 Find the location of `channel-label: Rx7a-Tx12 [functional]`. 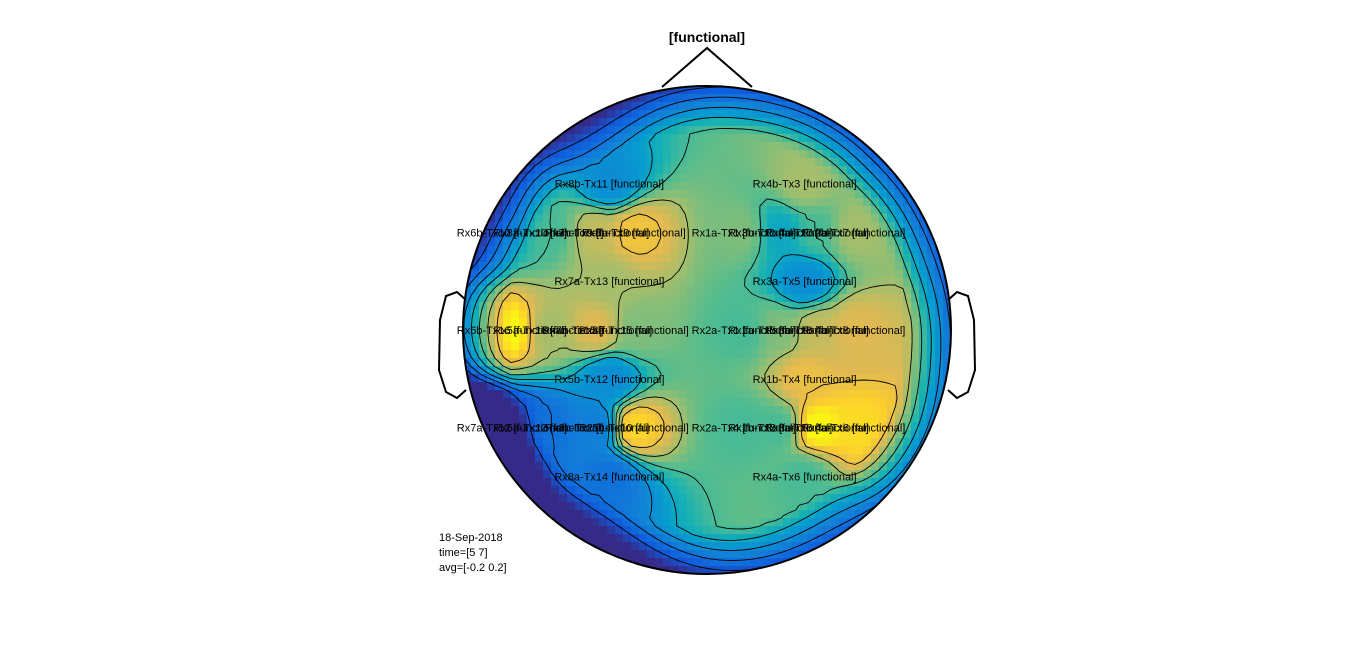

channel-label: Rx7a-Tx12 [functional] is located at coordinates (512, 429).